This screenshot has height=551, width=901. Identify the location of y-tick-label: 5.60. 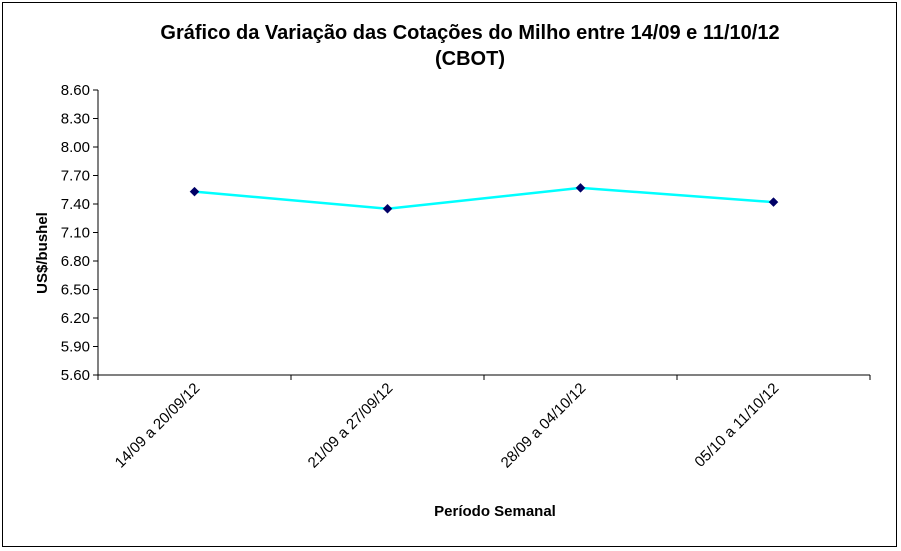
(75, 375).